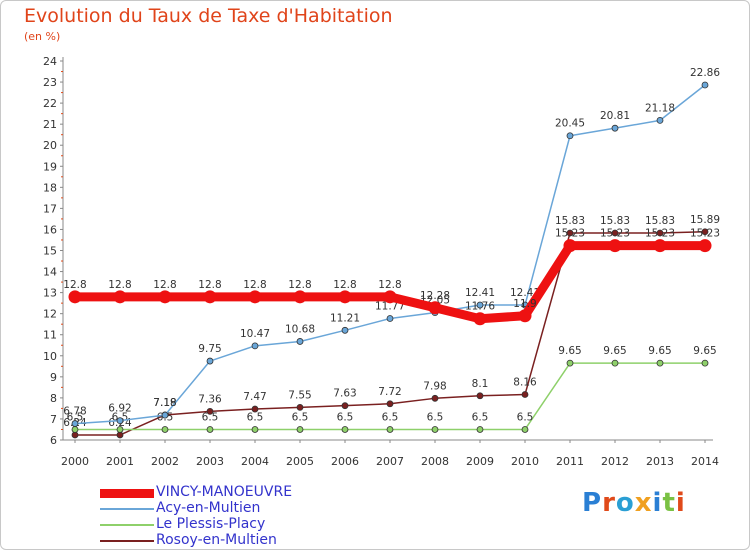 The width and height of the screenshot is (750, 550). Describe the element at coordinates (53, 377) in the screenshot. I see `y-tick-label: 9` at that location.